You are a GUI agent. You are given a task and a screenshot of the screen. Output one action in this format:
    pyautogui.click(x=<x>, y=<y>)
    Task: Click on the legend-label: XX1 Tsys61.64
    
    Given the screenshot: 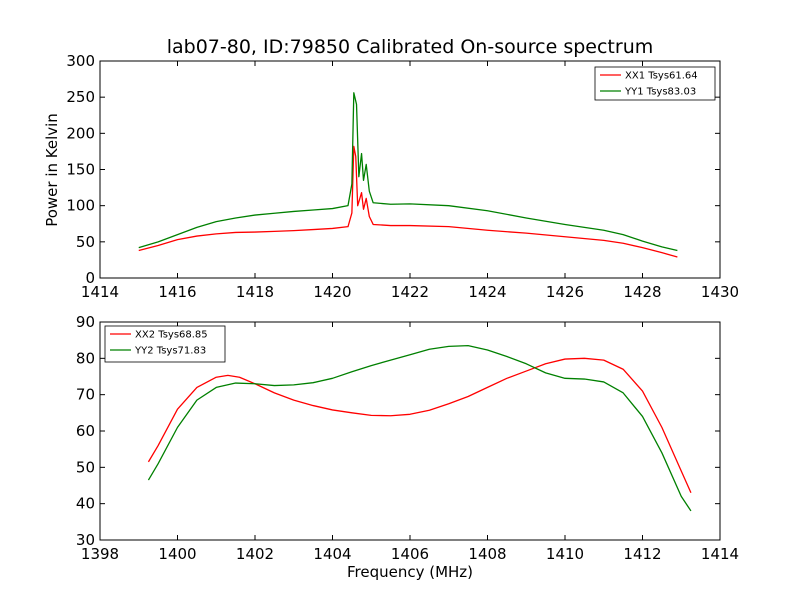 What is the action you would take?
    pyautogui.click(x=661, y=76)
    